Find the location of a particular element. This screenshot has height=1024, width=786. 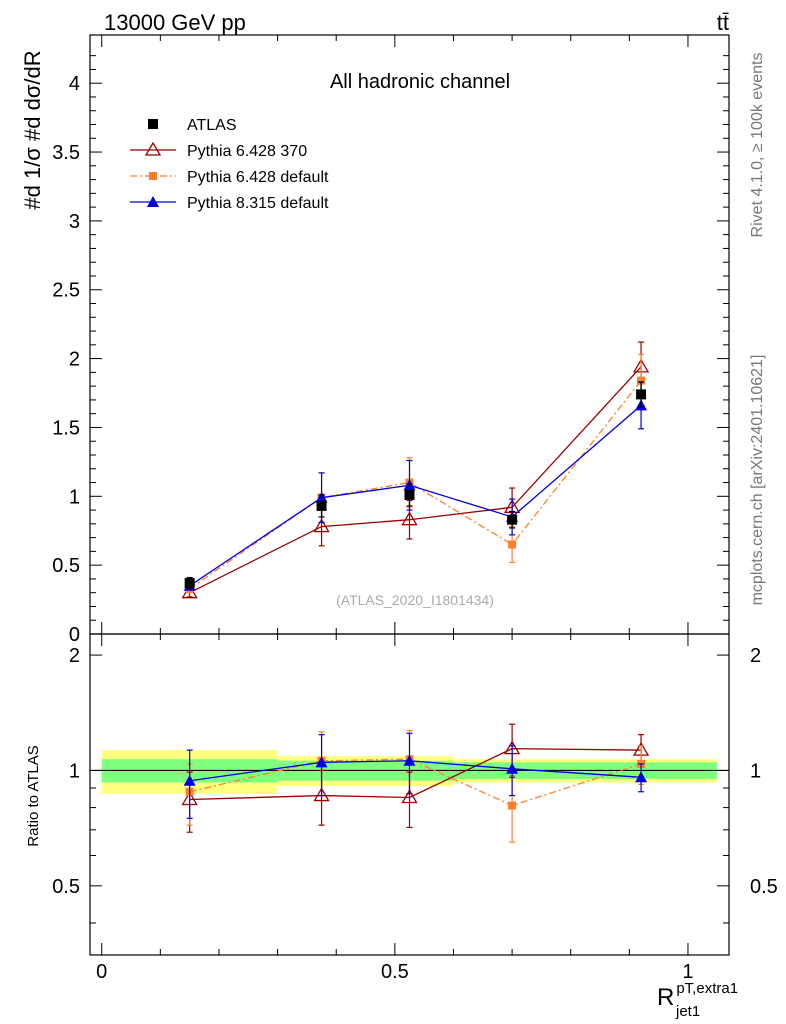

series-1-line is located at coordinates (415, 480).